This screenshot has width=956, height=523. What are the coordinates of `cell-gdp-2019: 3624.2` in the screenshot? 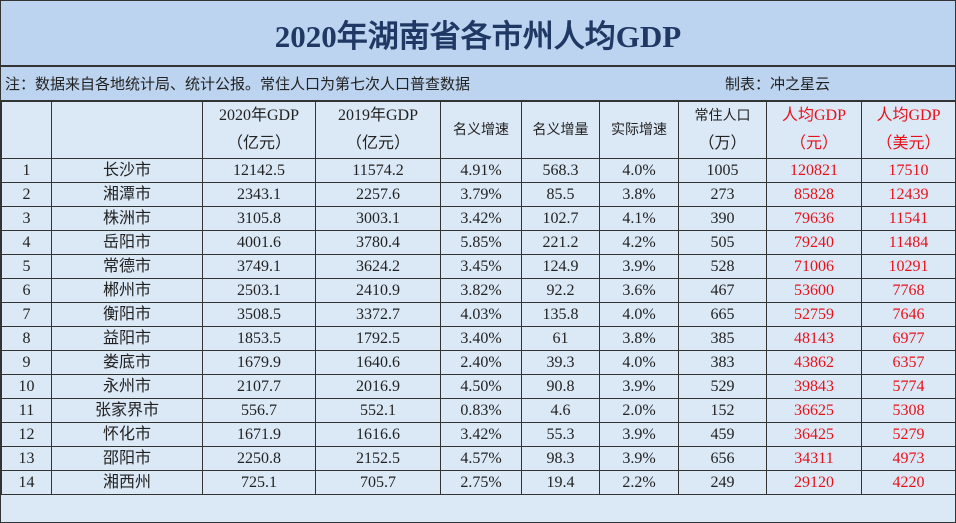 It's located at (378, 266).